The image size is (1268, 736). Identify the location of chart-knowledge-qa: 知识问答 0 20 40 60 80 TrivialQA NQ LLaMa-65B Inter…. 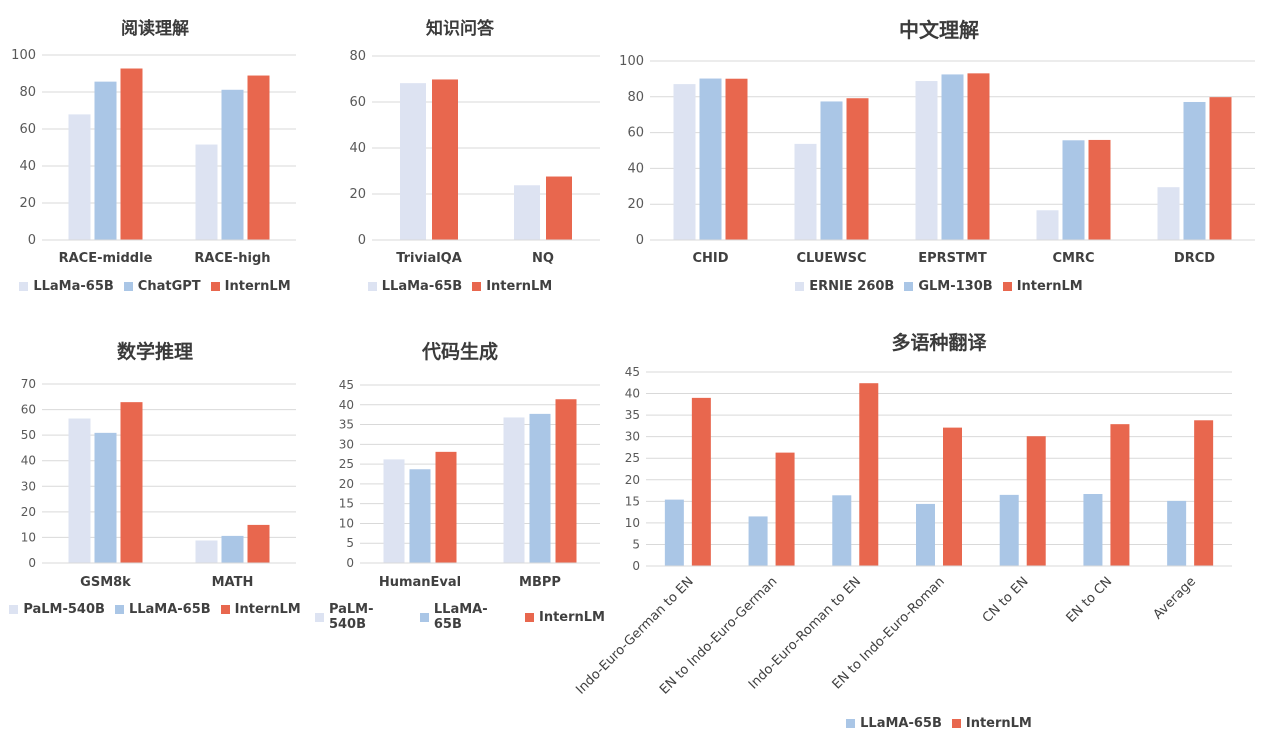
(460, 155).